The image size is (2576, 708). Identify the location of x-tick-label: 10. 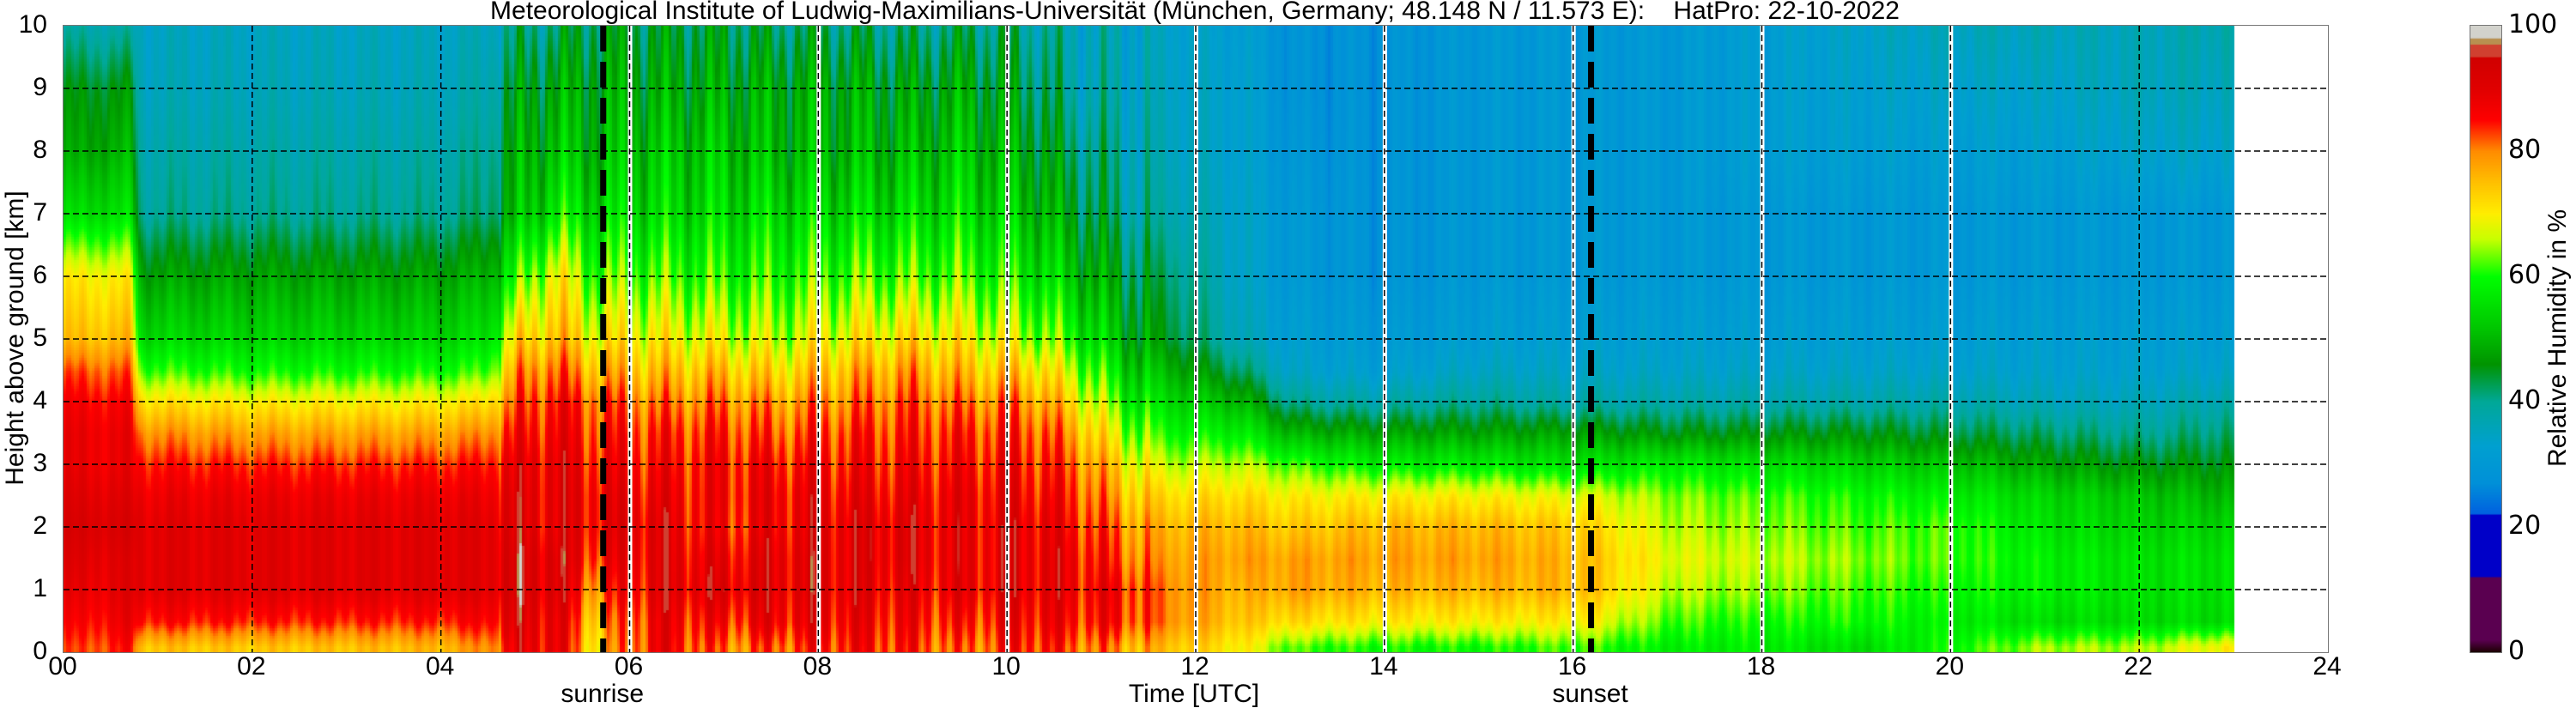
(1006, 666).